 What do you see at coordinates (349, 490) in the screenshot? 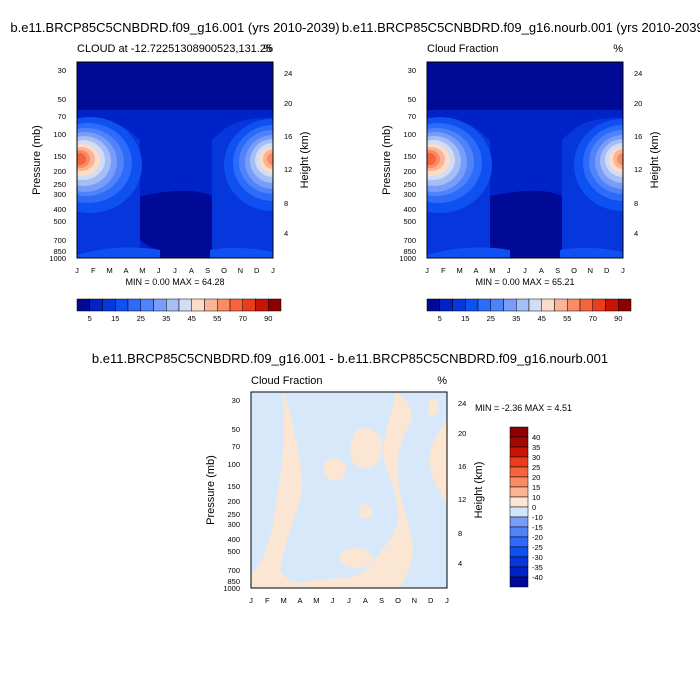
I see `panel-3-contour-field` at bounding box center [349, 490].